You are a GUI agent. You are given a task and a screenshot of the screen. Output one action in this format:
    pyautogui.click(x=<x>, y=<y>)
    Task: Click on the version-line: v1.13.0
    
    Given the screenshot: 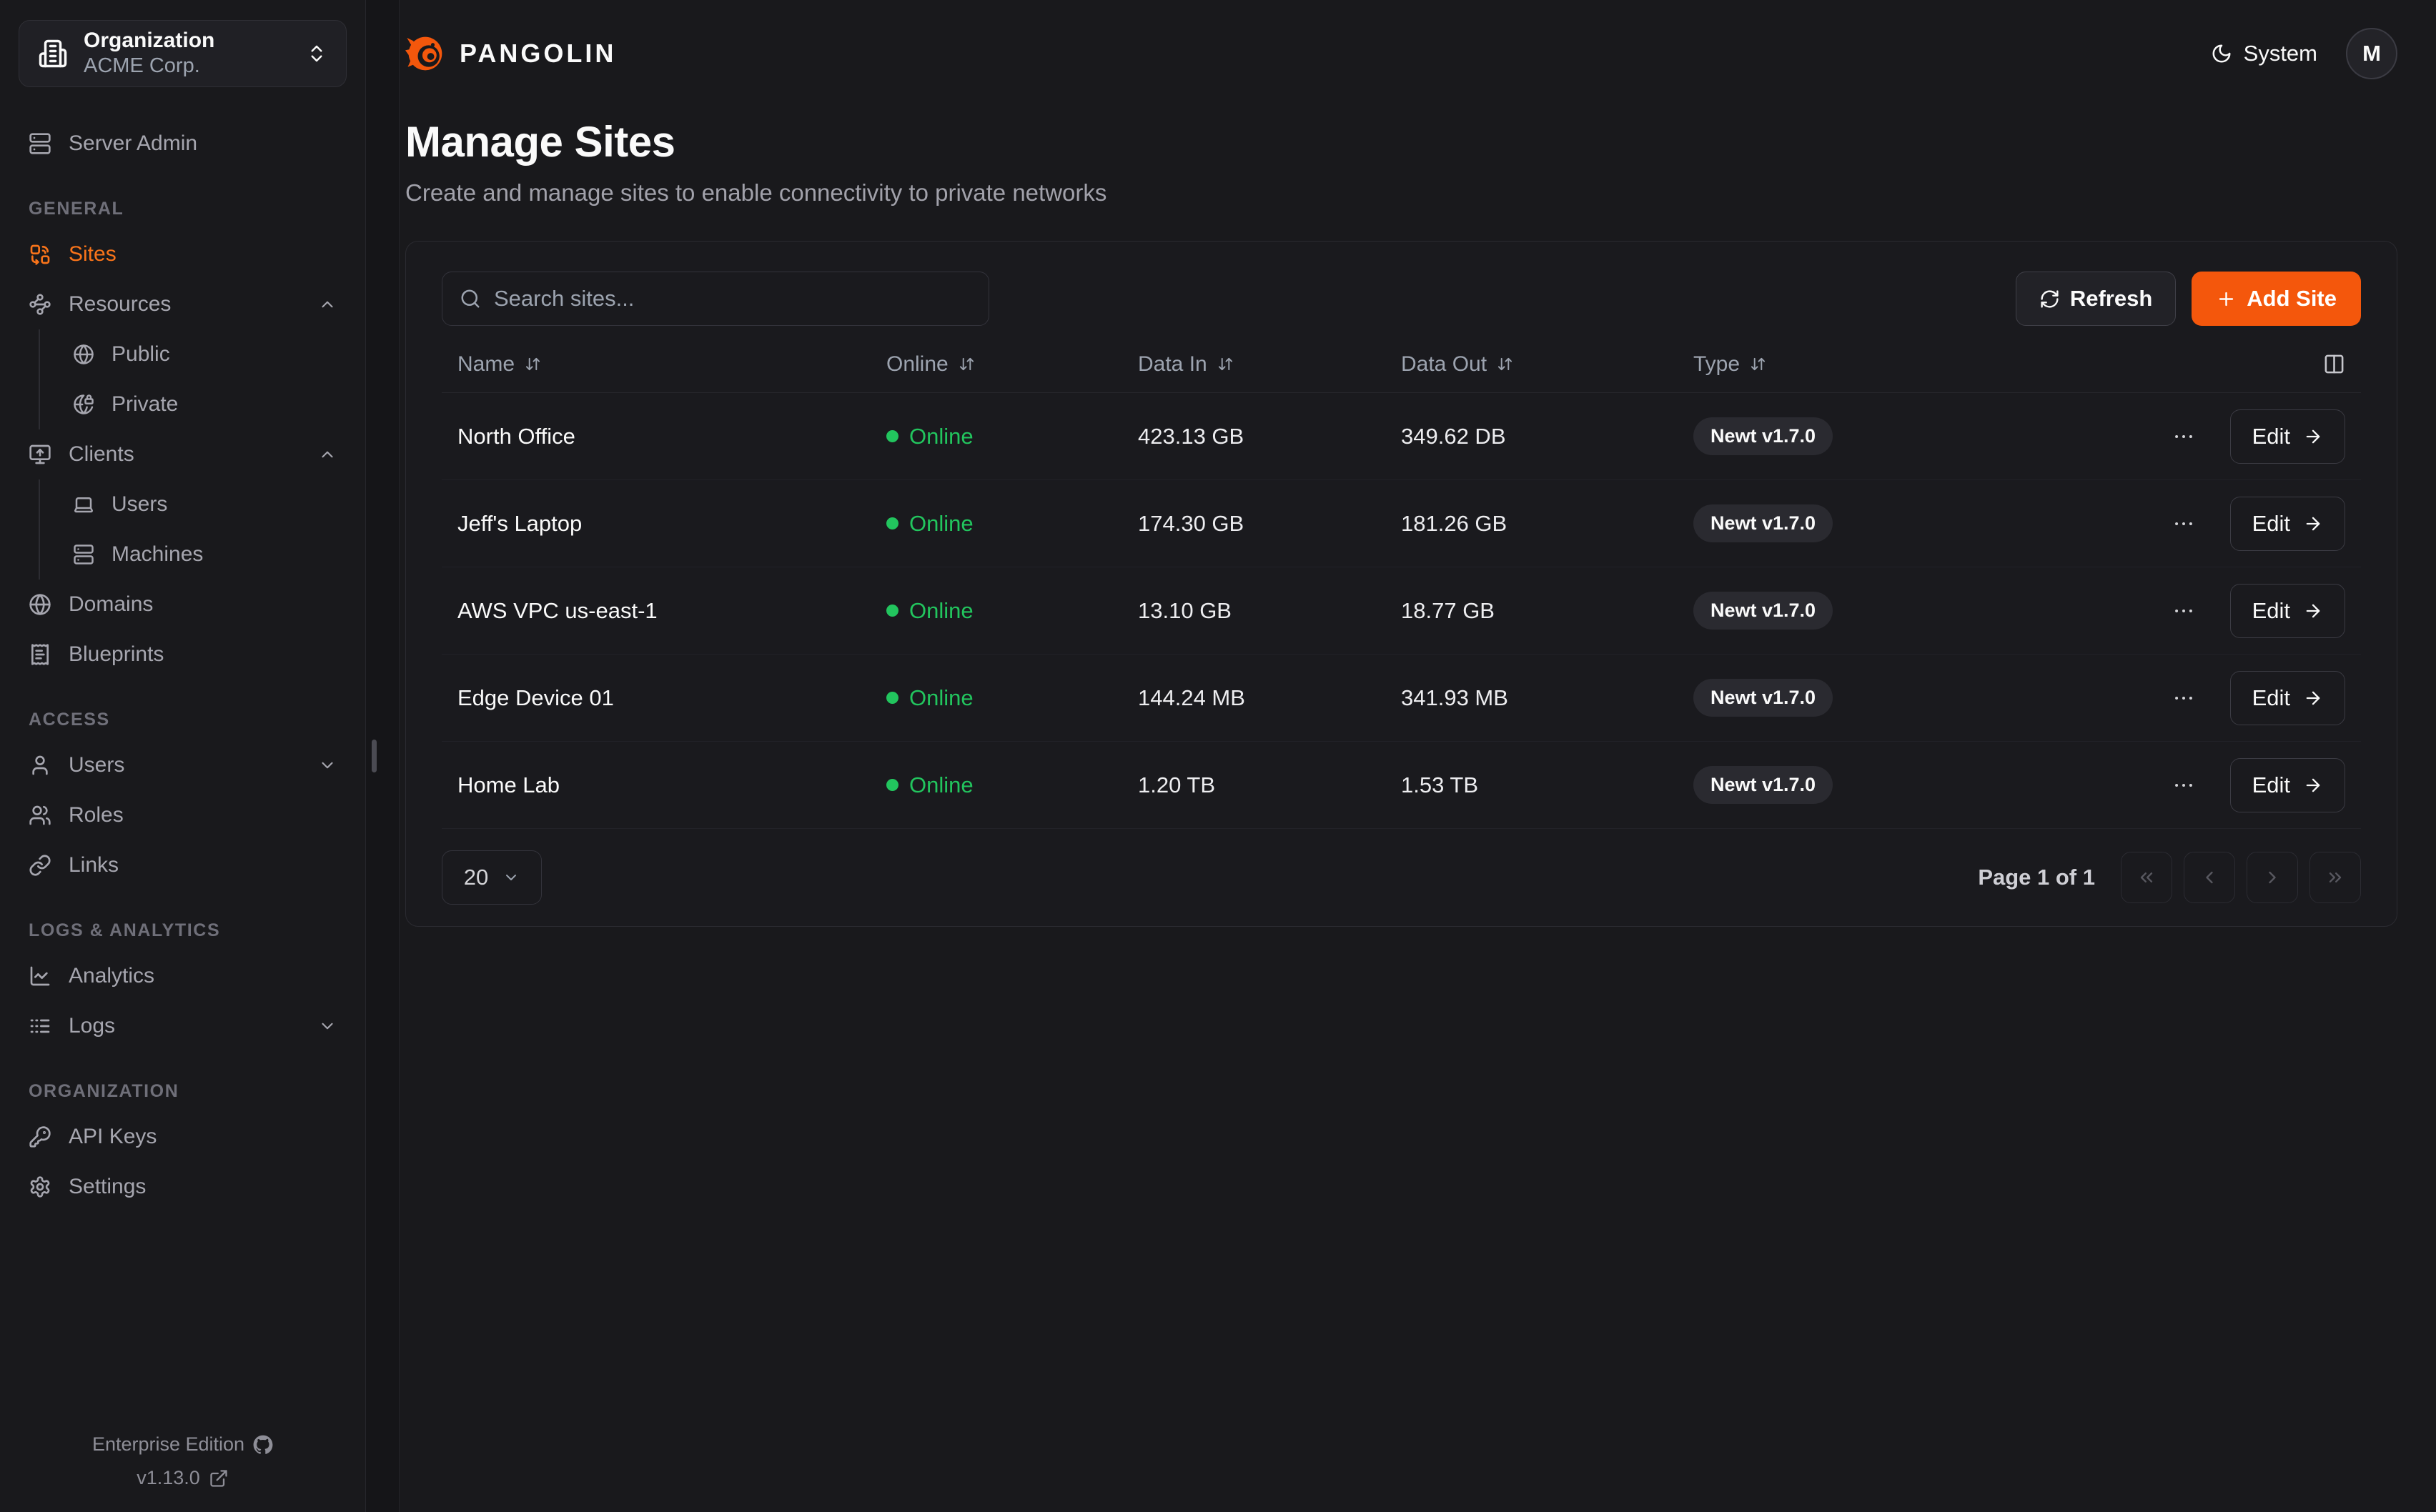 What is the action you would take?
    pyautogui.click(x=183, y=1478)
    